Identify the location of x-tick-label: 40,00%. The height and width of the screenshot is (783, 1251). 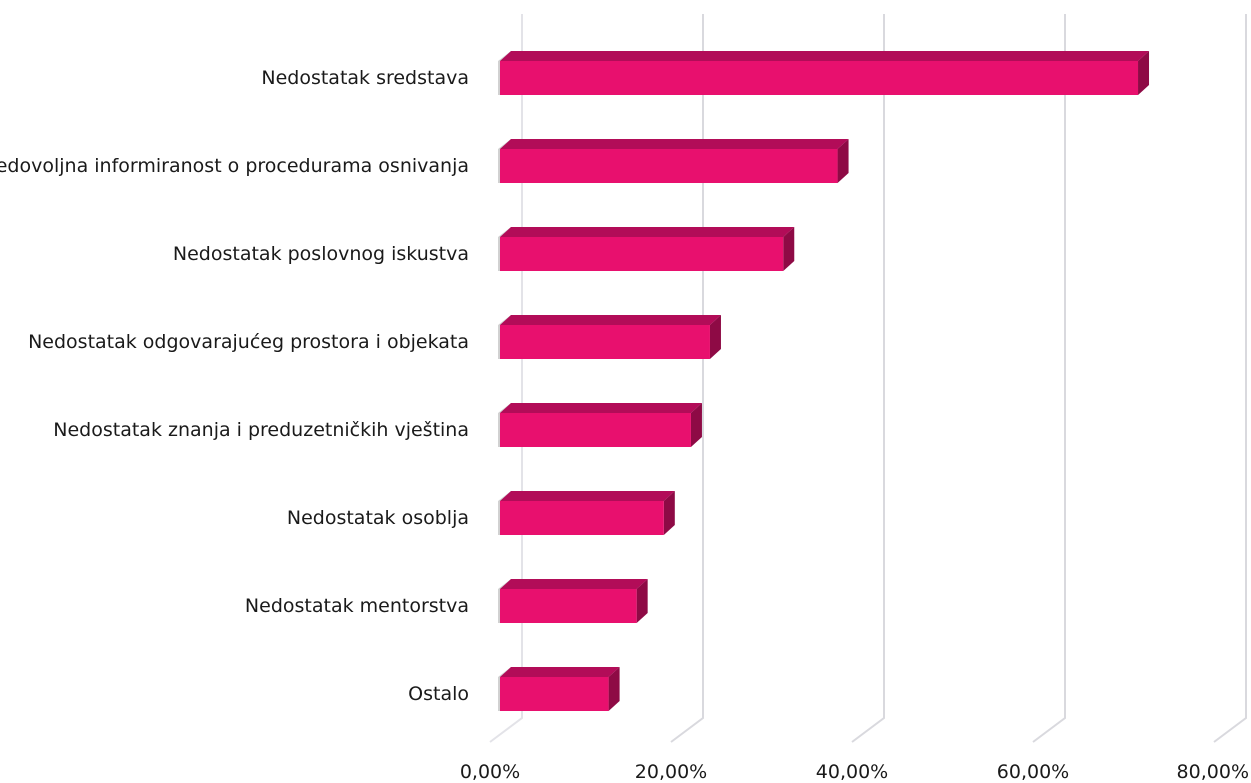
(852, 772).